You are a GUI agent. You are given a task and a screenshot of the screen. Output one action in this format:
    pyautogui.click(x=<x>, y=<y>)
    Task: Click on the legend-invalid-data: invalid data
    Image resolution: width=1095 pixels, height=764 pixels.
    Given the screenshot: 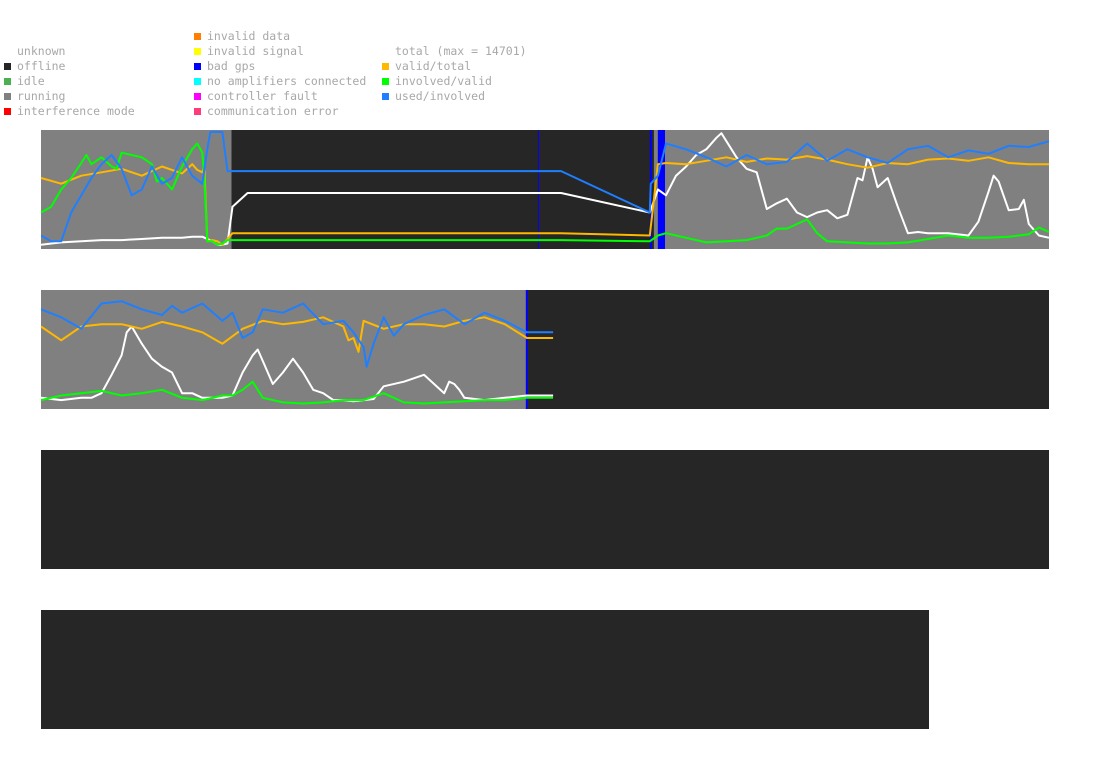 What is the action you would take?
    pyautogui.click(x=242, y=36)
    